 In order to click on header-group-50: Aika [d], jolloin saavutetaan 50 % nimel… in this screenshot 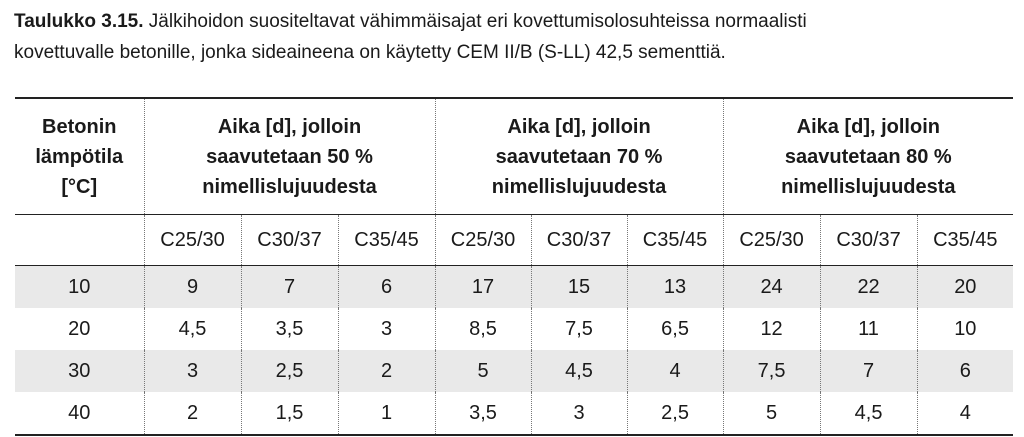, I will do `click(289, 156)`.